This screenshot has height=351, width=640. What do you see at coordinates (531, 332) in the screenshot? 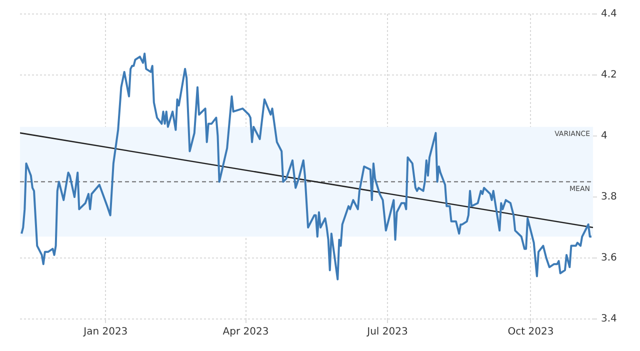
I see `x-tick-label: Oct 2023` at bounding box center [531, 332].